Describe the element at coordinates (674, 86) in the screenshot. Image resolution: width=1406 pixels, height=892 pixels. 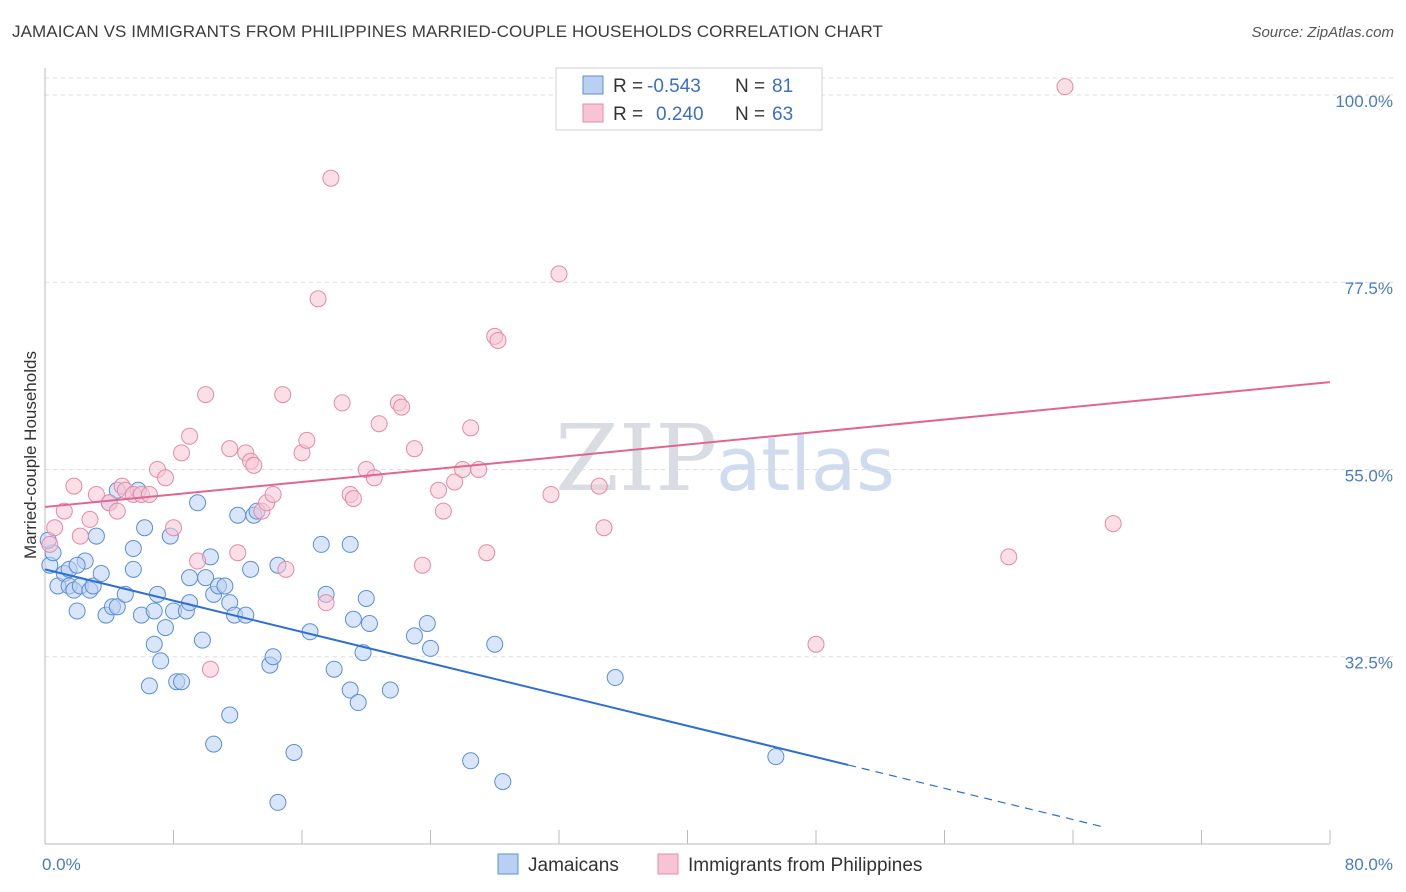
I see `legend-r-value-1: -0.543` at that location.